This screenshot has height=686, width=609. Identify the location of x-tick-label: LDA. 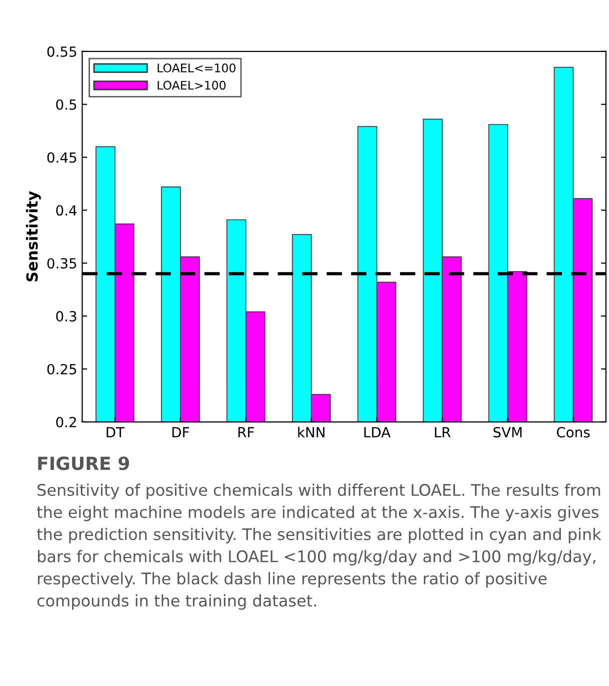
(377, 432).